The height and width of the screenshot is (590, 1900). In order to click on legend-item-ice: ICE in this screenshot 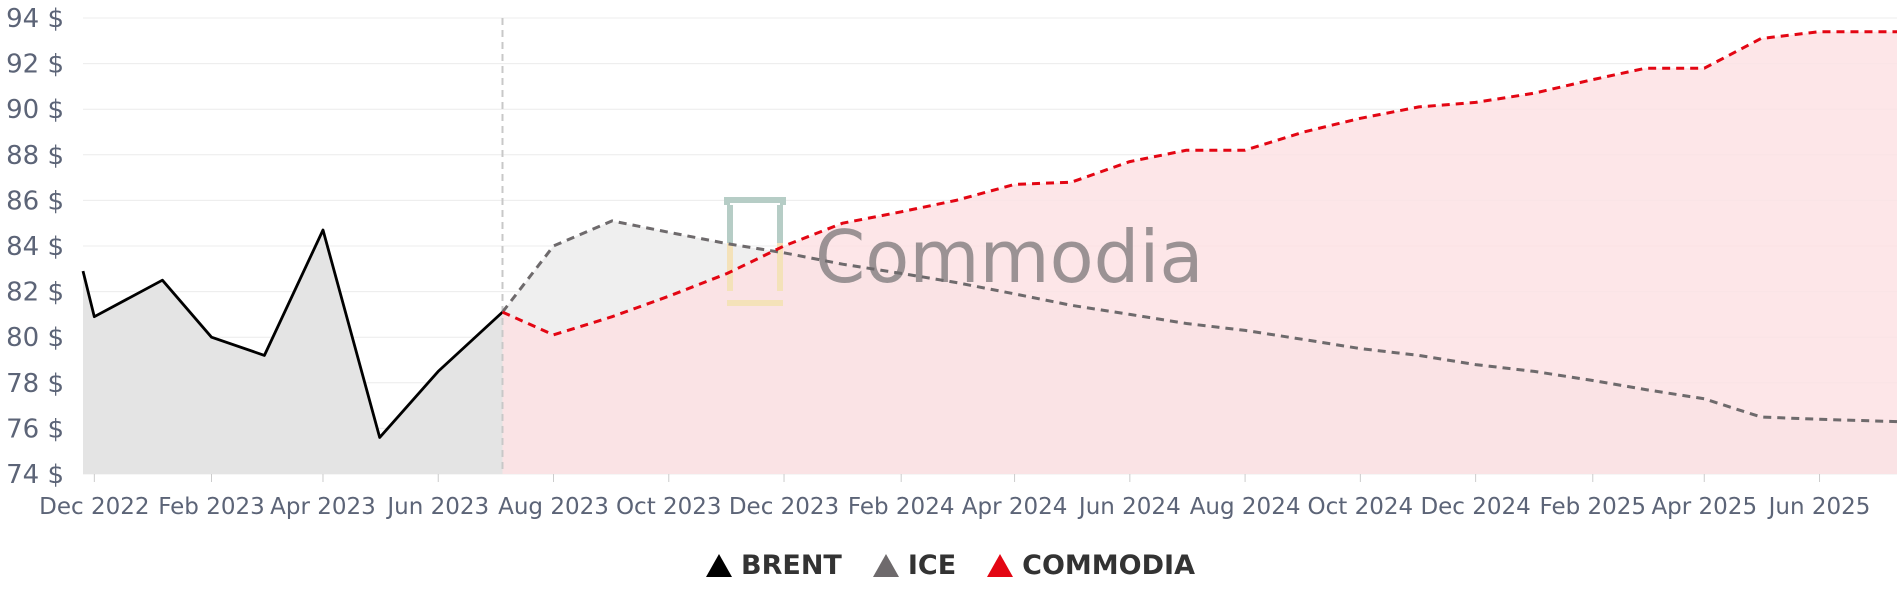, I will do `click(914, 565)`.